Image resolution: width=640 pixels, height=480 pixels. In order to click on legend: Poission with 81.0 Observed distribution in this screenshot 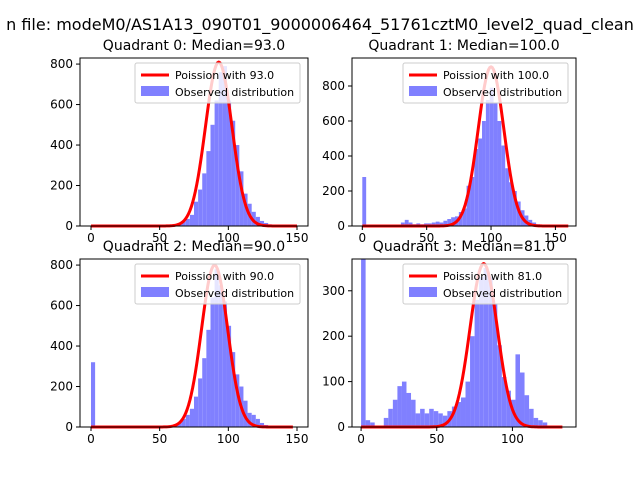, I will do `click(485, 284)`.